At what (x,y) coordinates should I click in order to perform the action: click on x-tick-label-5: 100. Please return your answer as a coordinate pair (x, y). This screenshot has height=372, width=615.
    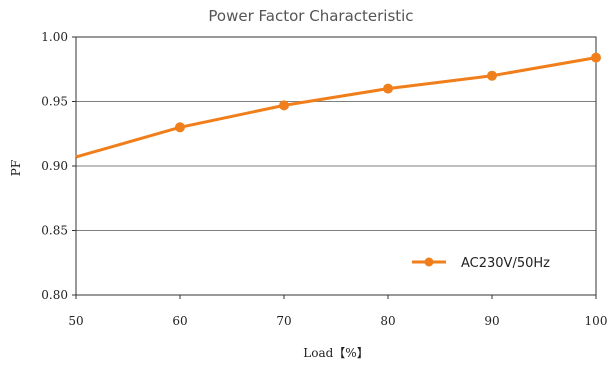
    Looking at the image, I should click on (596, 321).